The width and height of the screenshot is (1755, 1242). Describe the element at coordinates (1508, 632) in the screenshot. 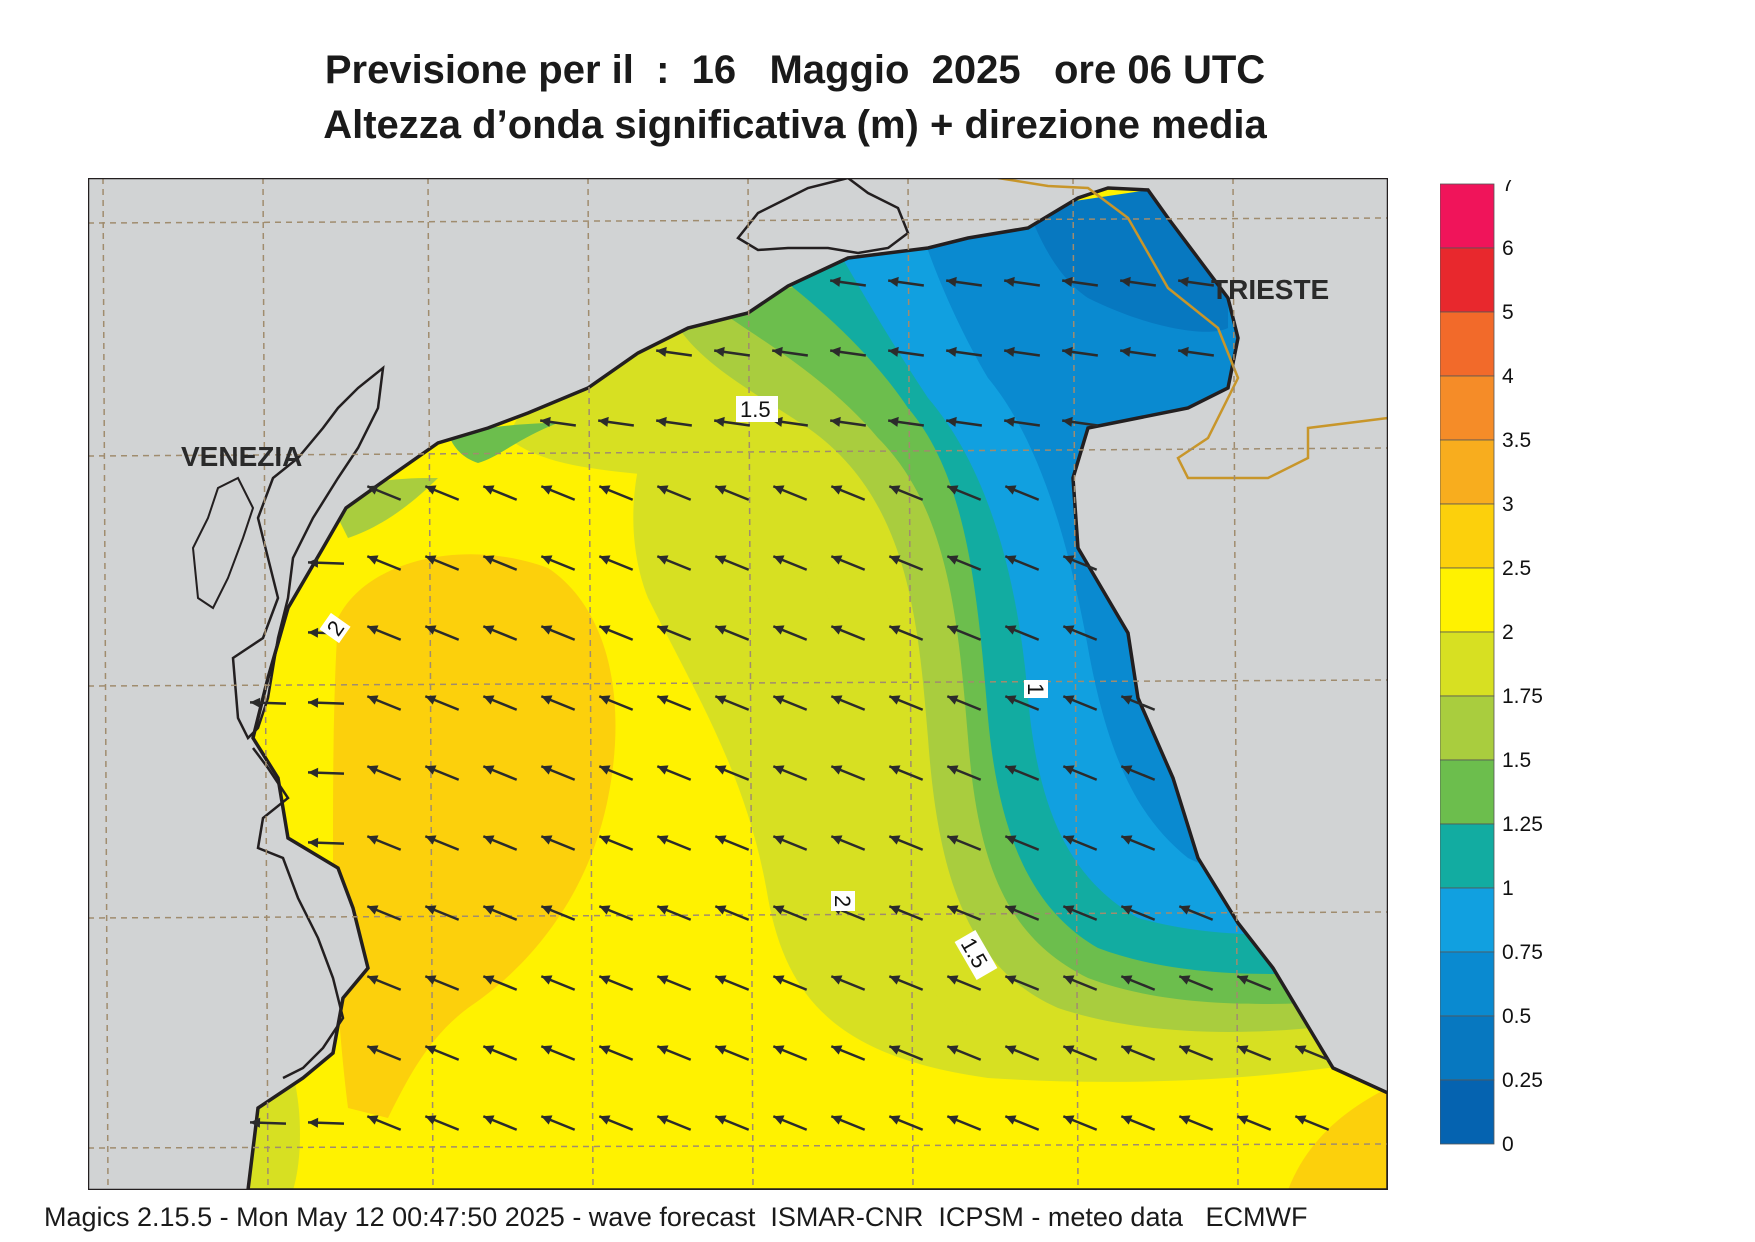

I see `legend-tick-label: 2` at that location.